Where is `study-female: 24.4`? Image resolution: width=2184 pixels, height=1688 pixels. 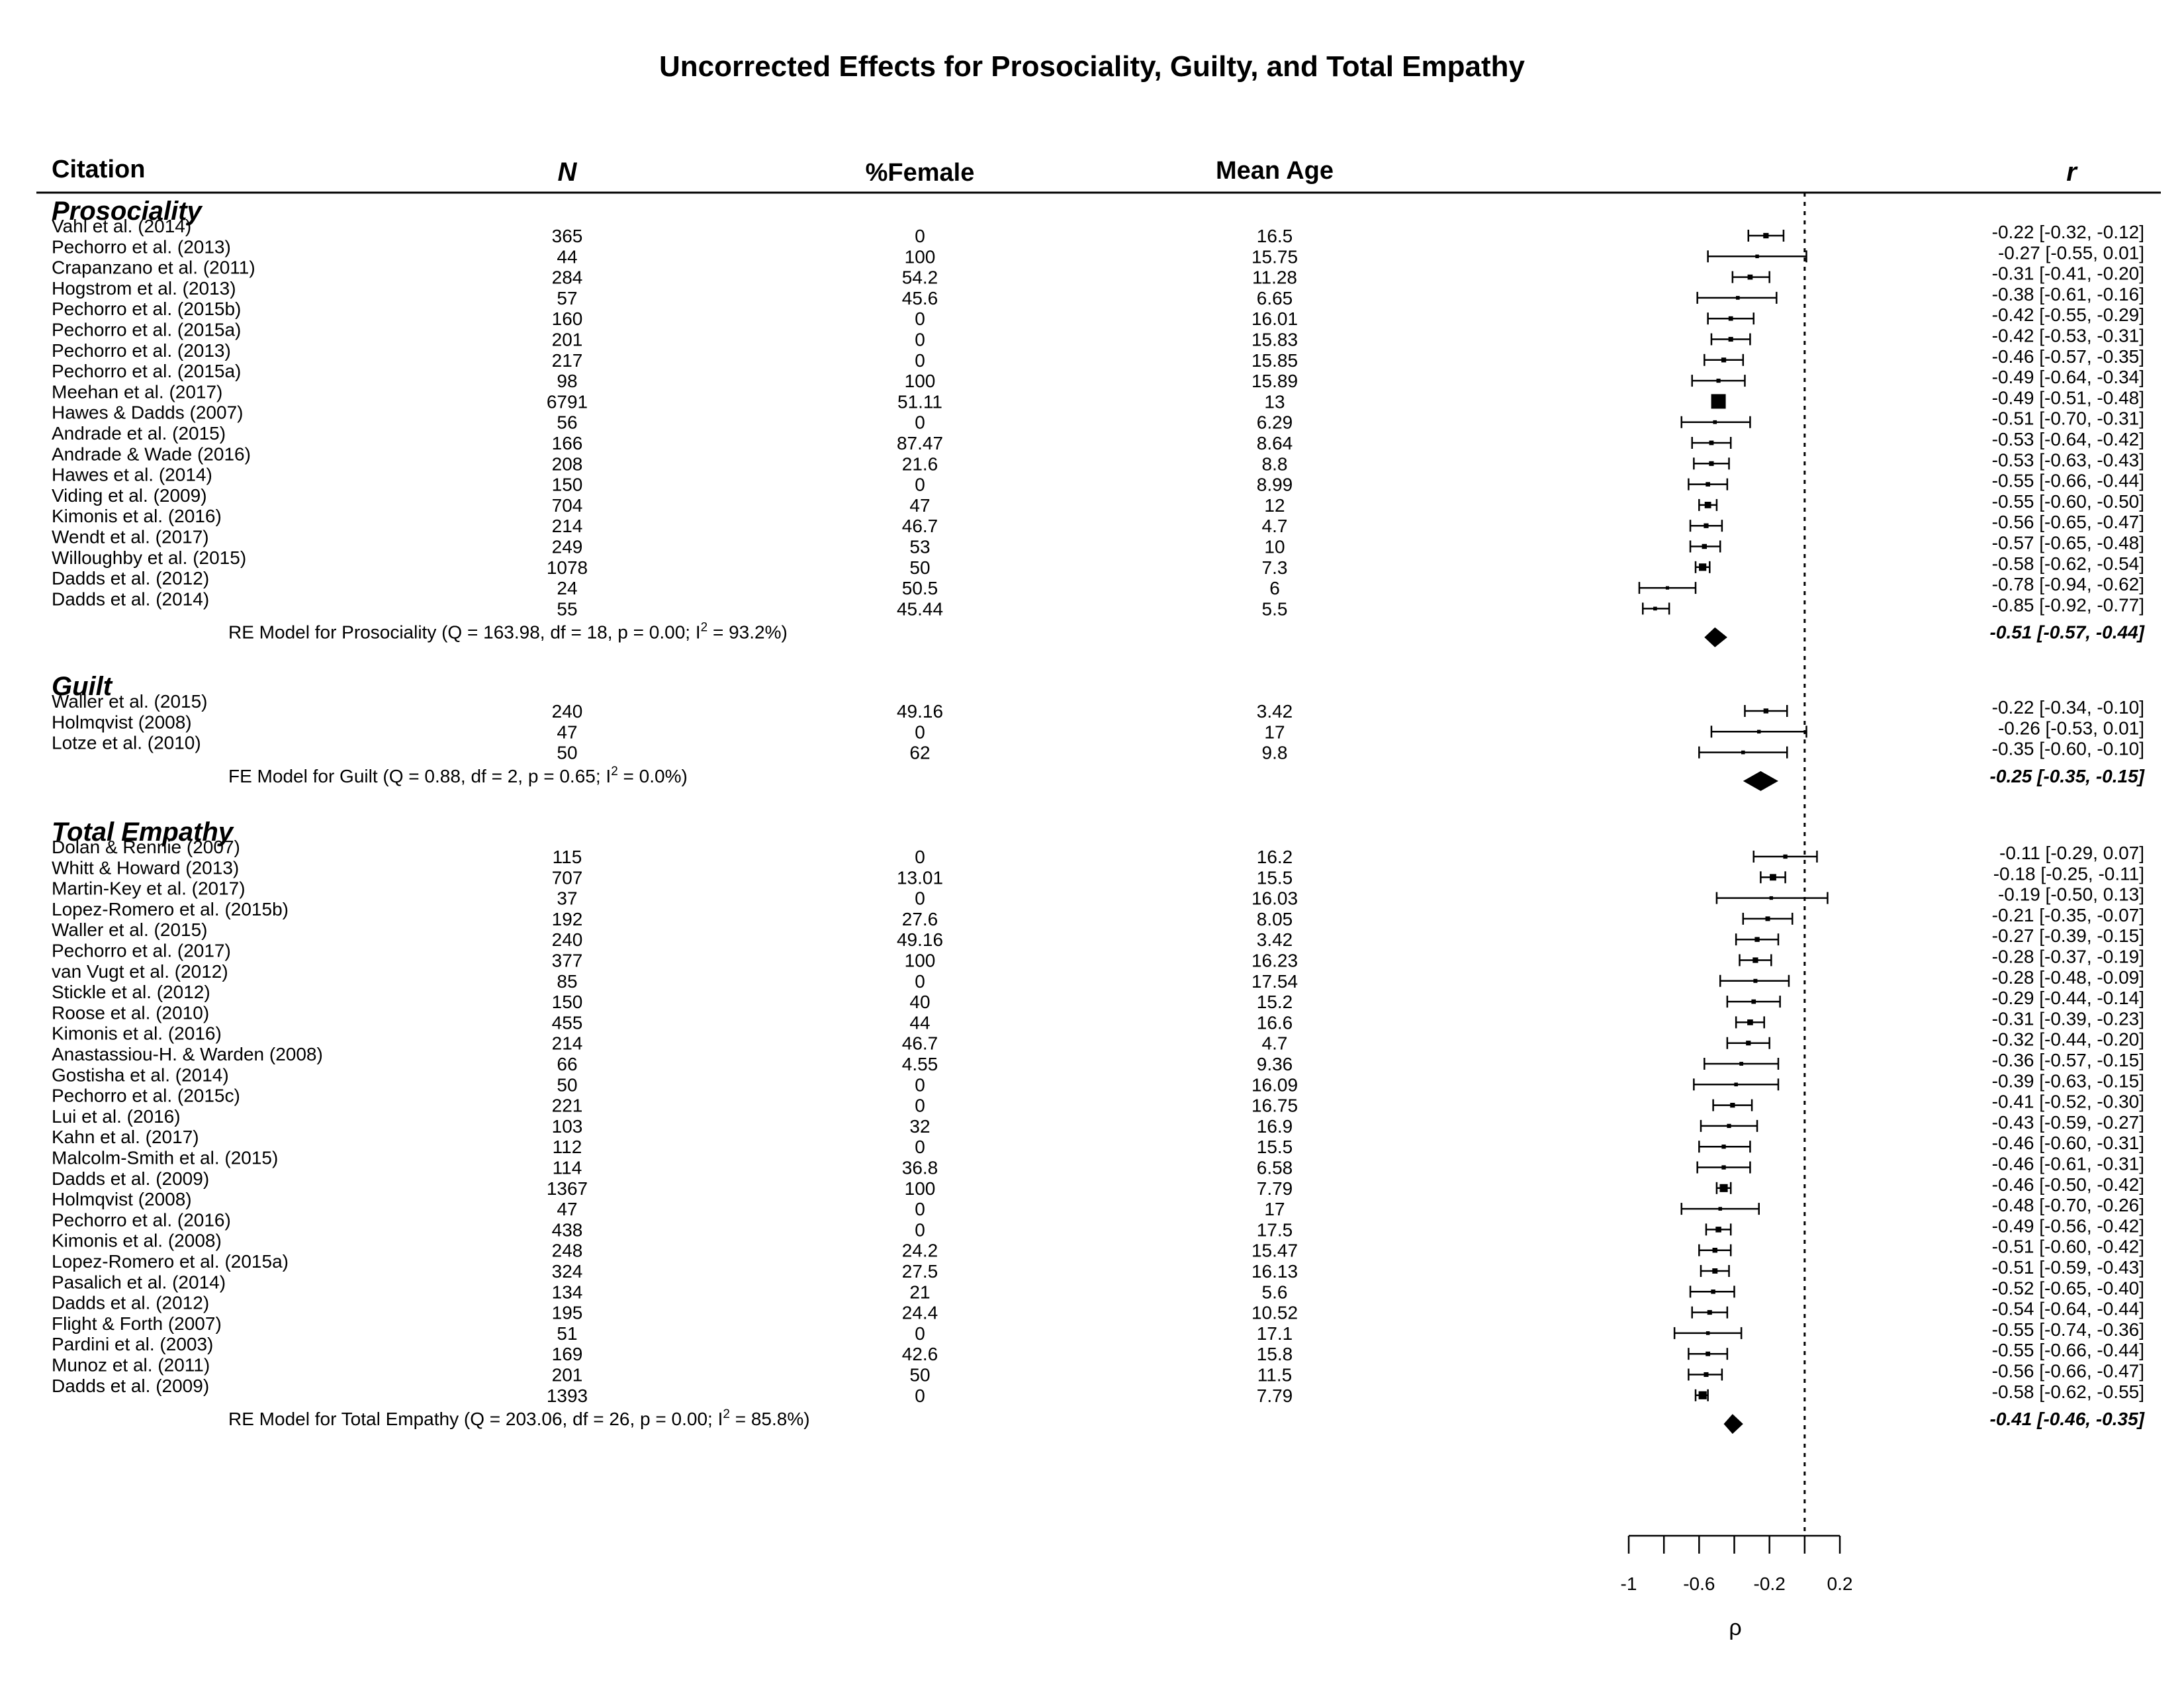
study-female: 24.4 is located at coordinates (920, 1313).